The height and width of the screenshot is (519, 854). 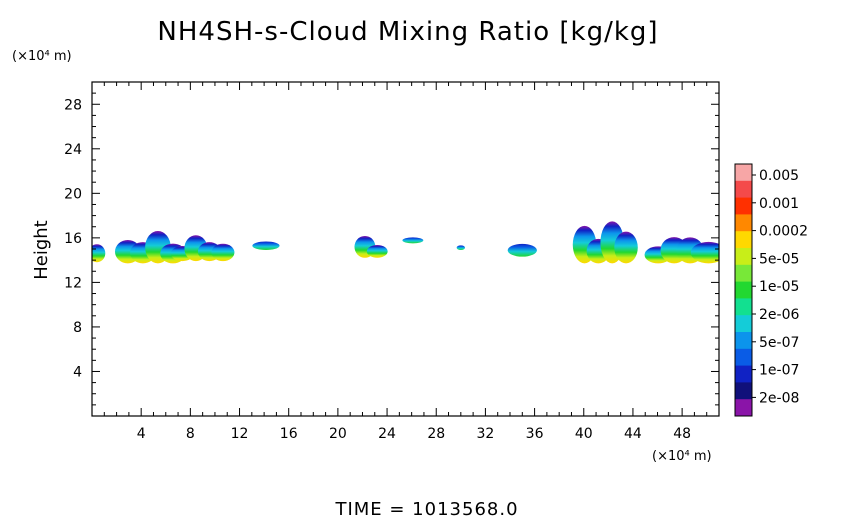 I want to click on y-tick-label: 12, so click(x=73, y=283).